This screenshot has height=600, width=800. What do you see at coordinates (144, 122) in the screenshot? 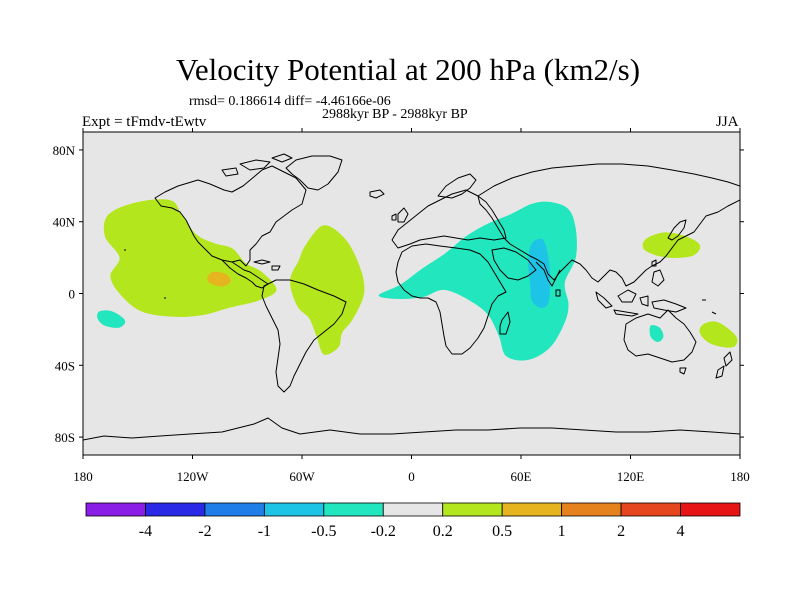
I see `experiment-label: Expt = tFmdv-tEwtv` at bounding box center [144, 122].